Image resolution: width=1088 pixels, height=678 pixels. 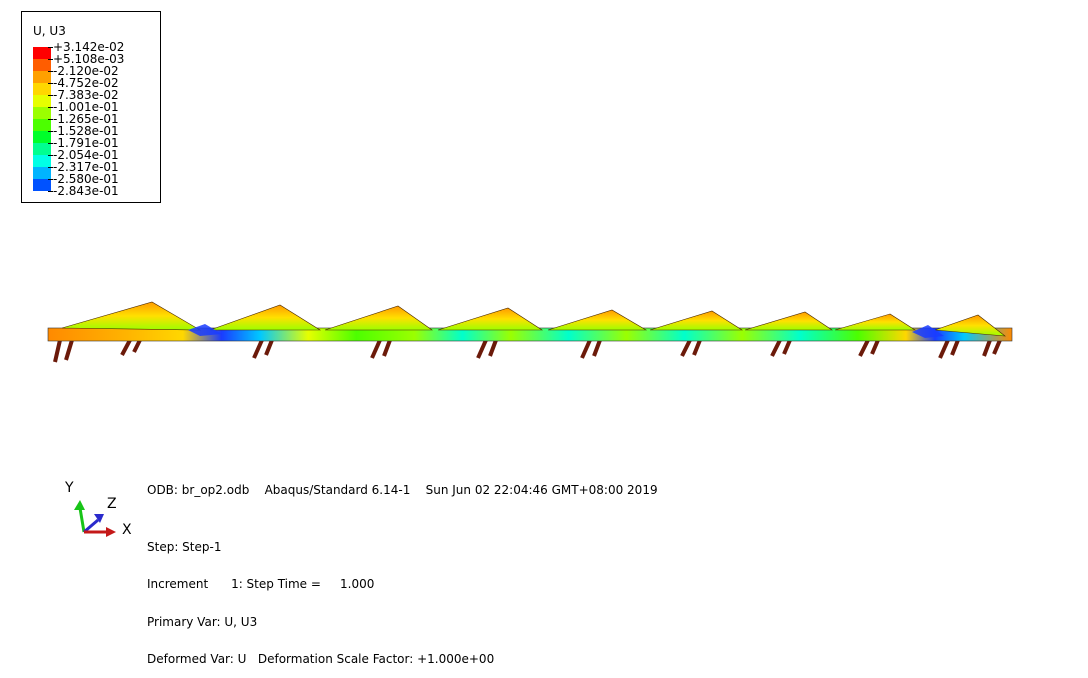 I want to click on legend-value: -2.120e-02, so click(x=85, y=71).